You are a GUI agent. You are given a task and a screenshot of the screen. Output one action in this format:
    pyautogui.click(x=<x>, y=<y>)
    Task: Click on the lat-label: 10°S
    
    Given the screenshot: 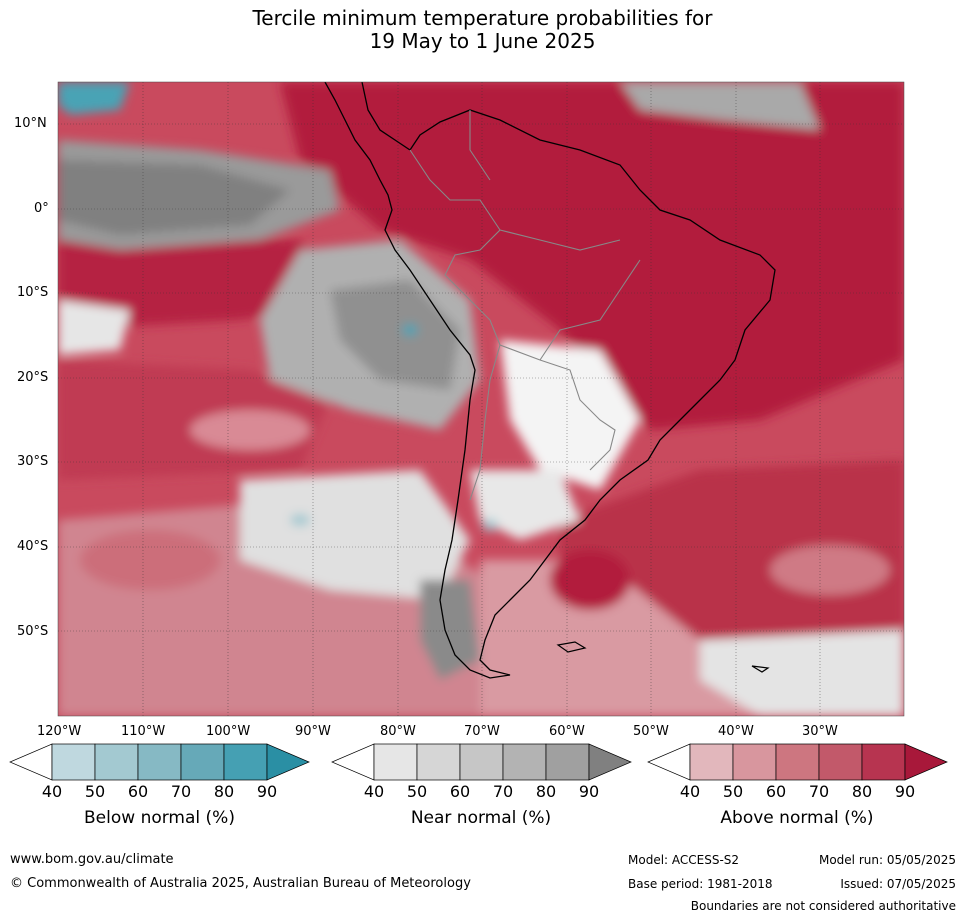 What is the action you would take?
    pyautogui.click(x=33, y=292)
    